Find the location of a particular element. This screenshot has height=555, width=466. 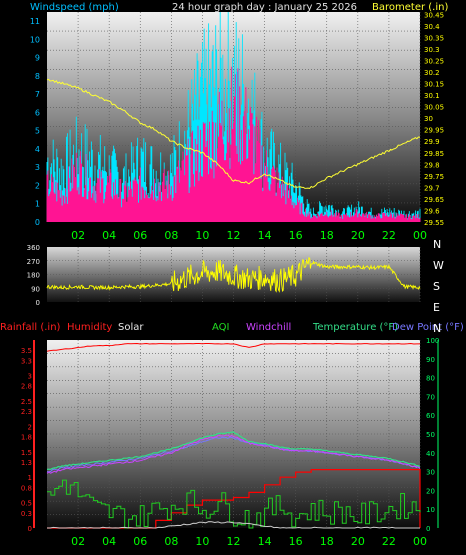

direction-degree-label: 0 is located at coordinates (38, 303).